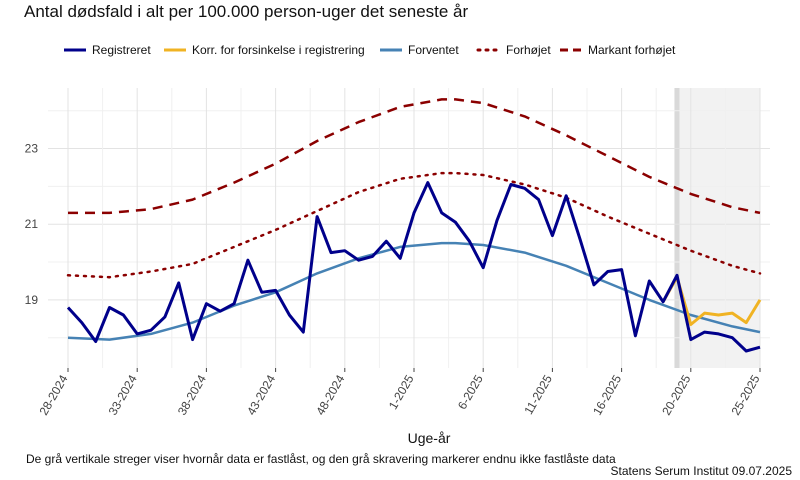 Image resolution: width=800 pixels, height=480 pixels. What do you see at coordinates (401, 392) in the screenshot?
I see `x-tick-label: 1-2025` at bounding box center [401, 392].